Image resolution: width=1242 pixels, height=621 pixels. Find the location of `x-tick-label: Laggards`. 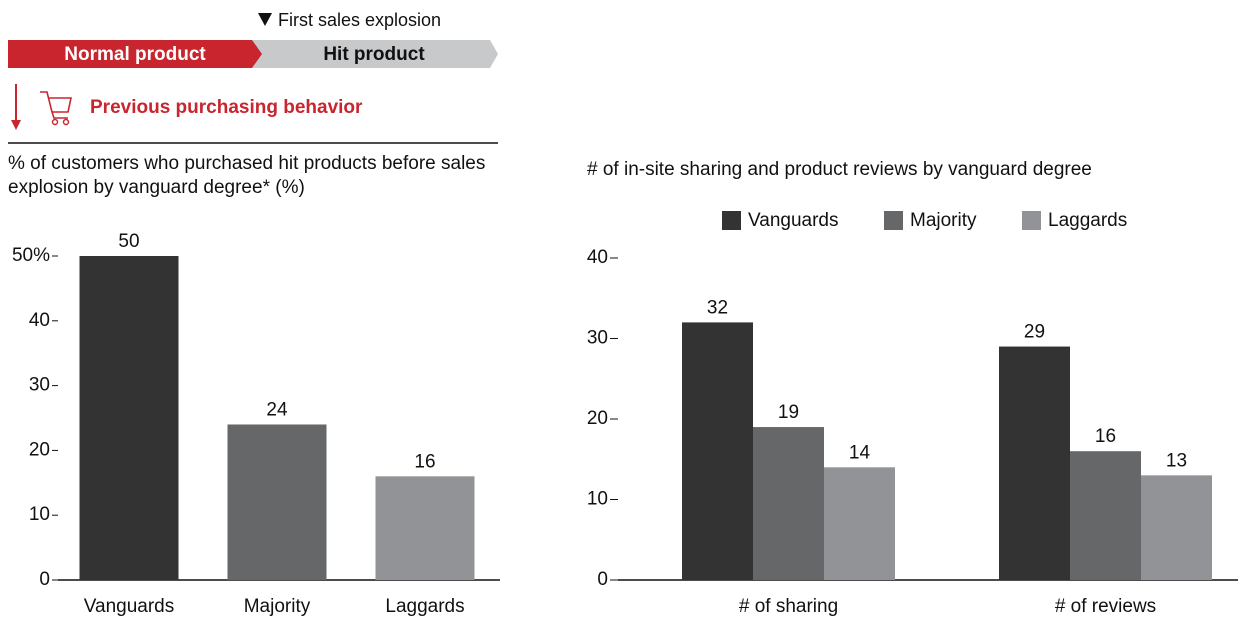

x-tick-label: Laggards is located at coordinates (424, 606).